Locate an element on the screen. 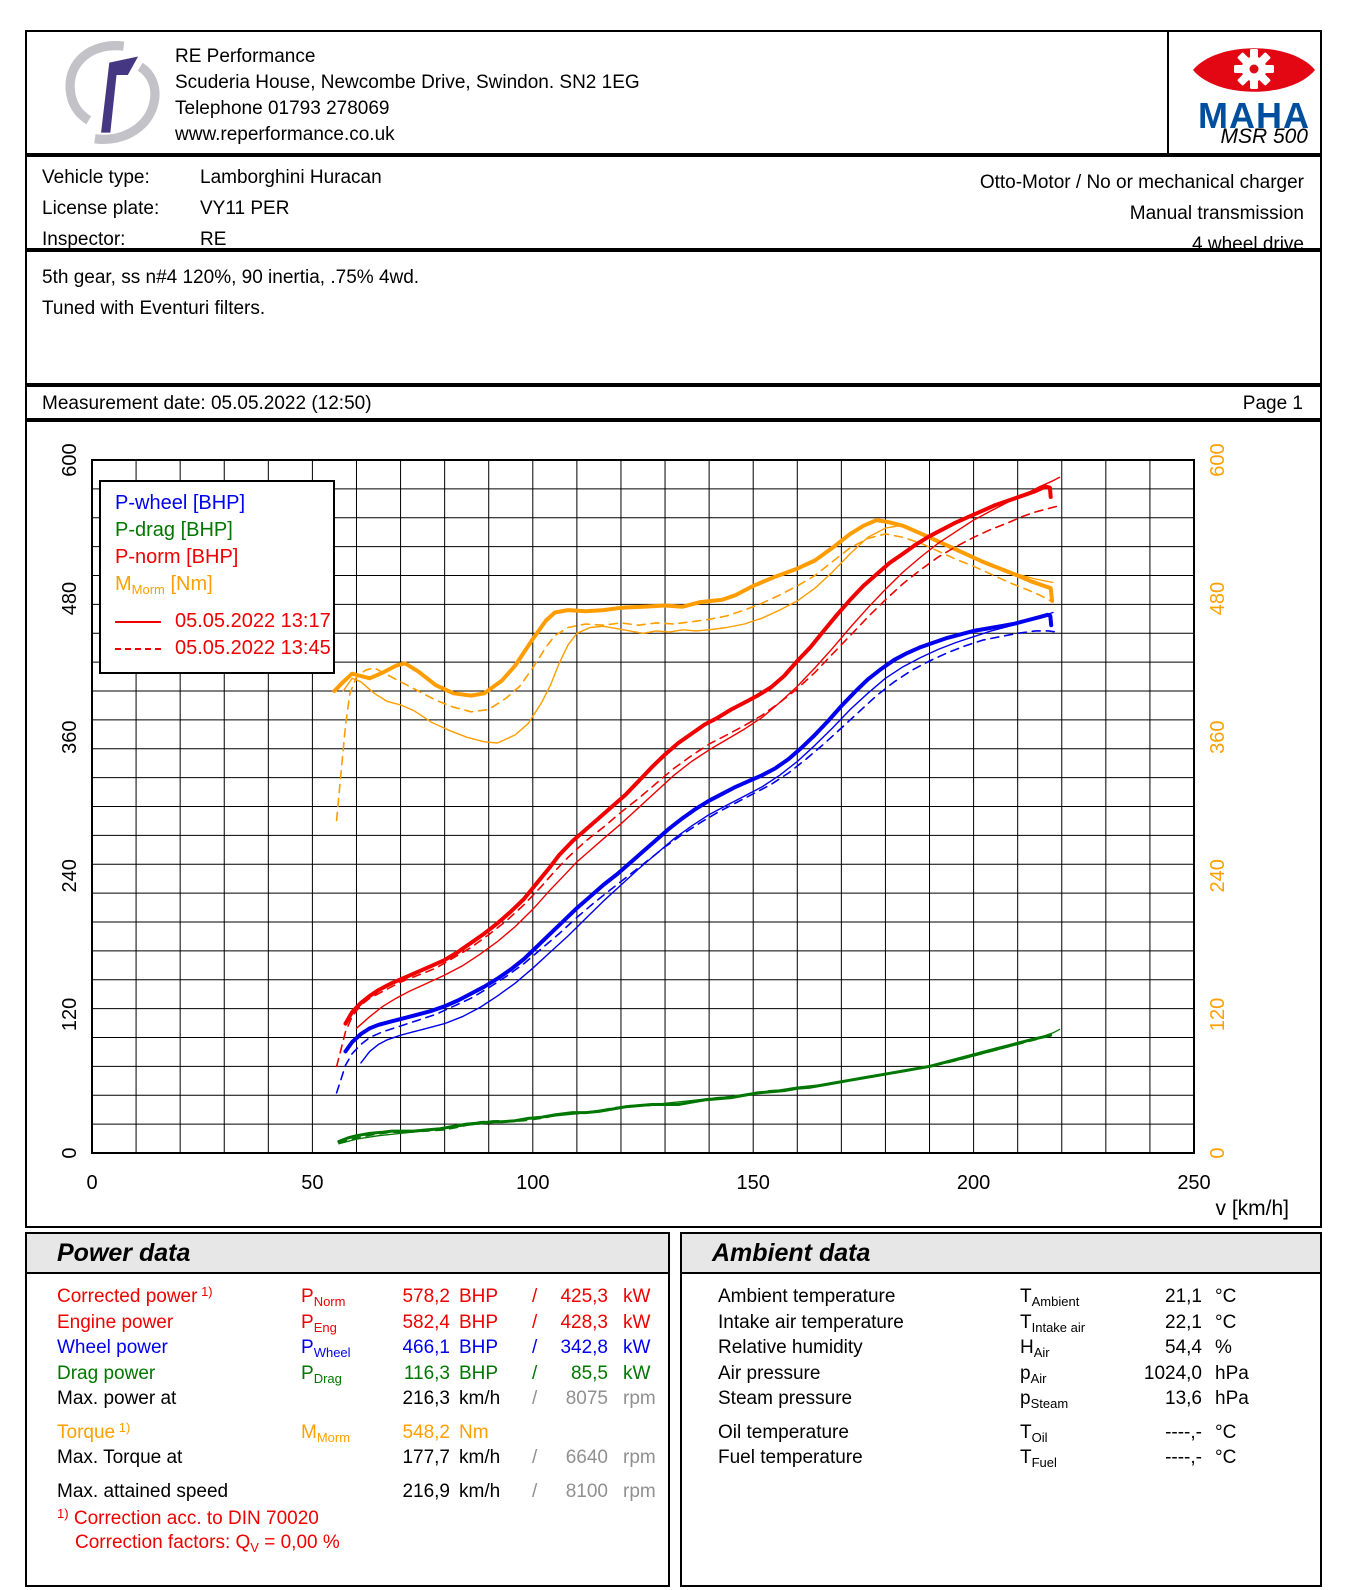  drive-type: 4 wheel drive is located at coordinates (1248, 244).